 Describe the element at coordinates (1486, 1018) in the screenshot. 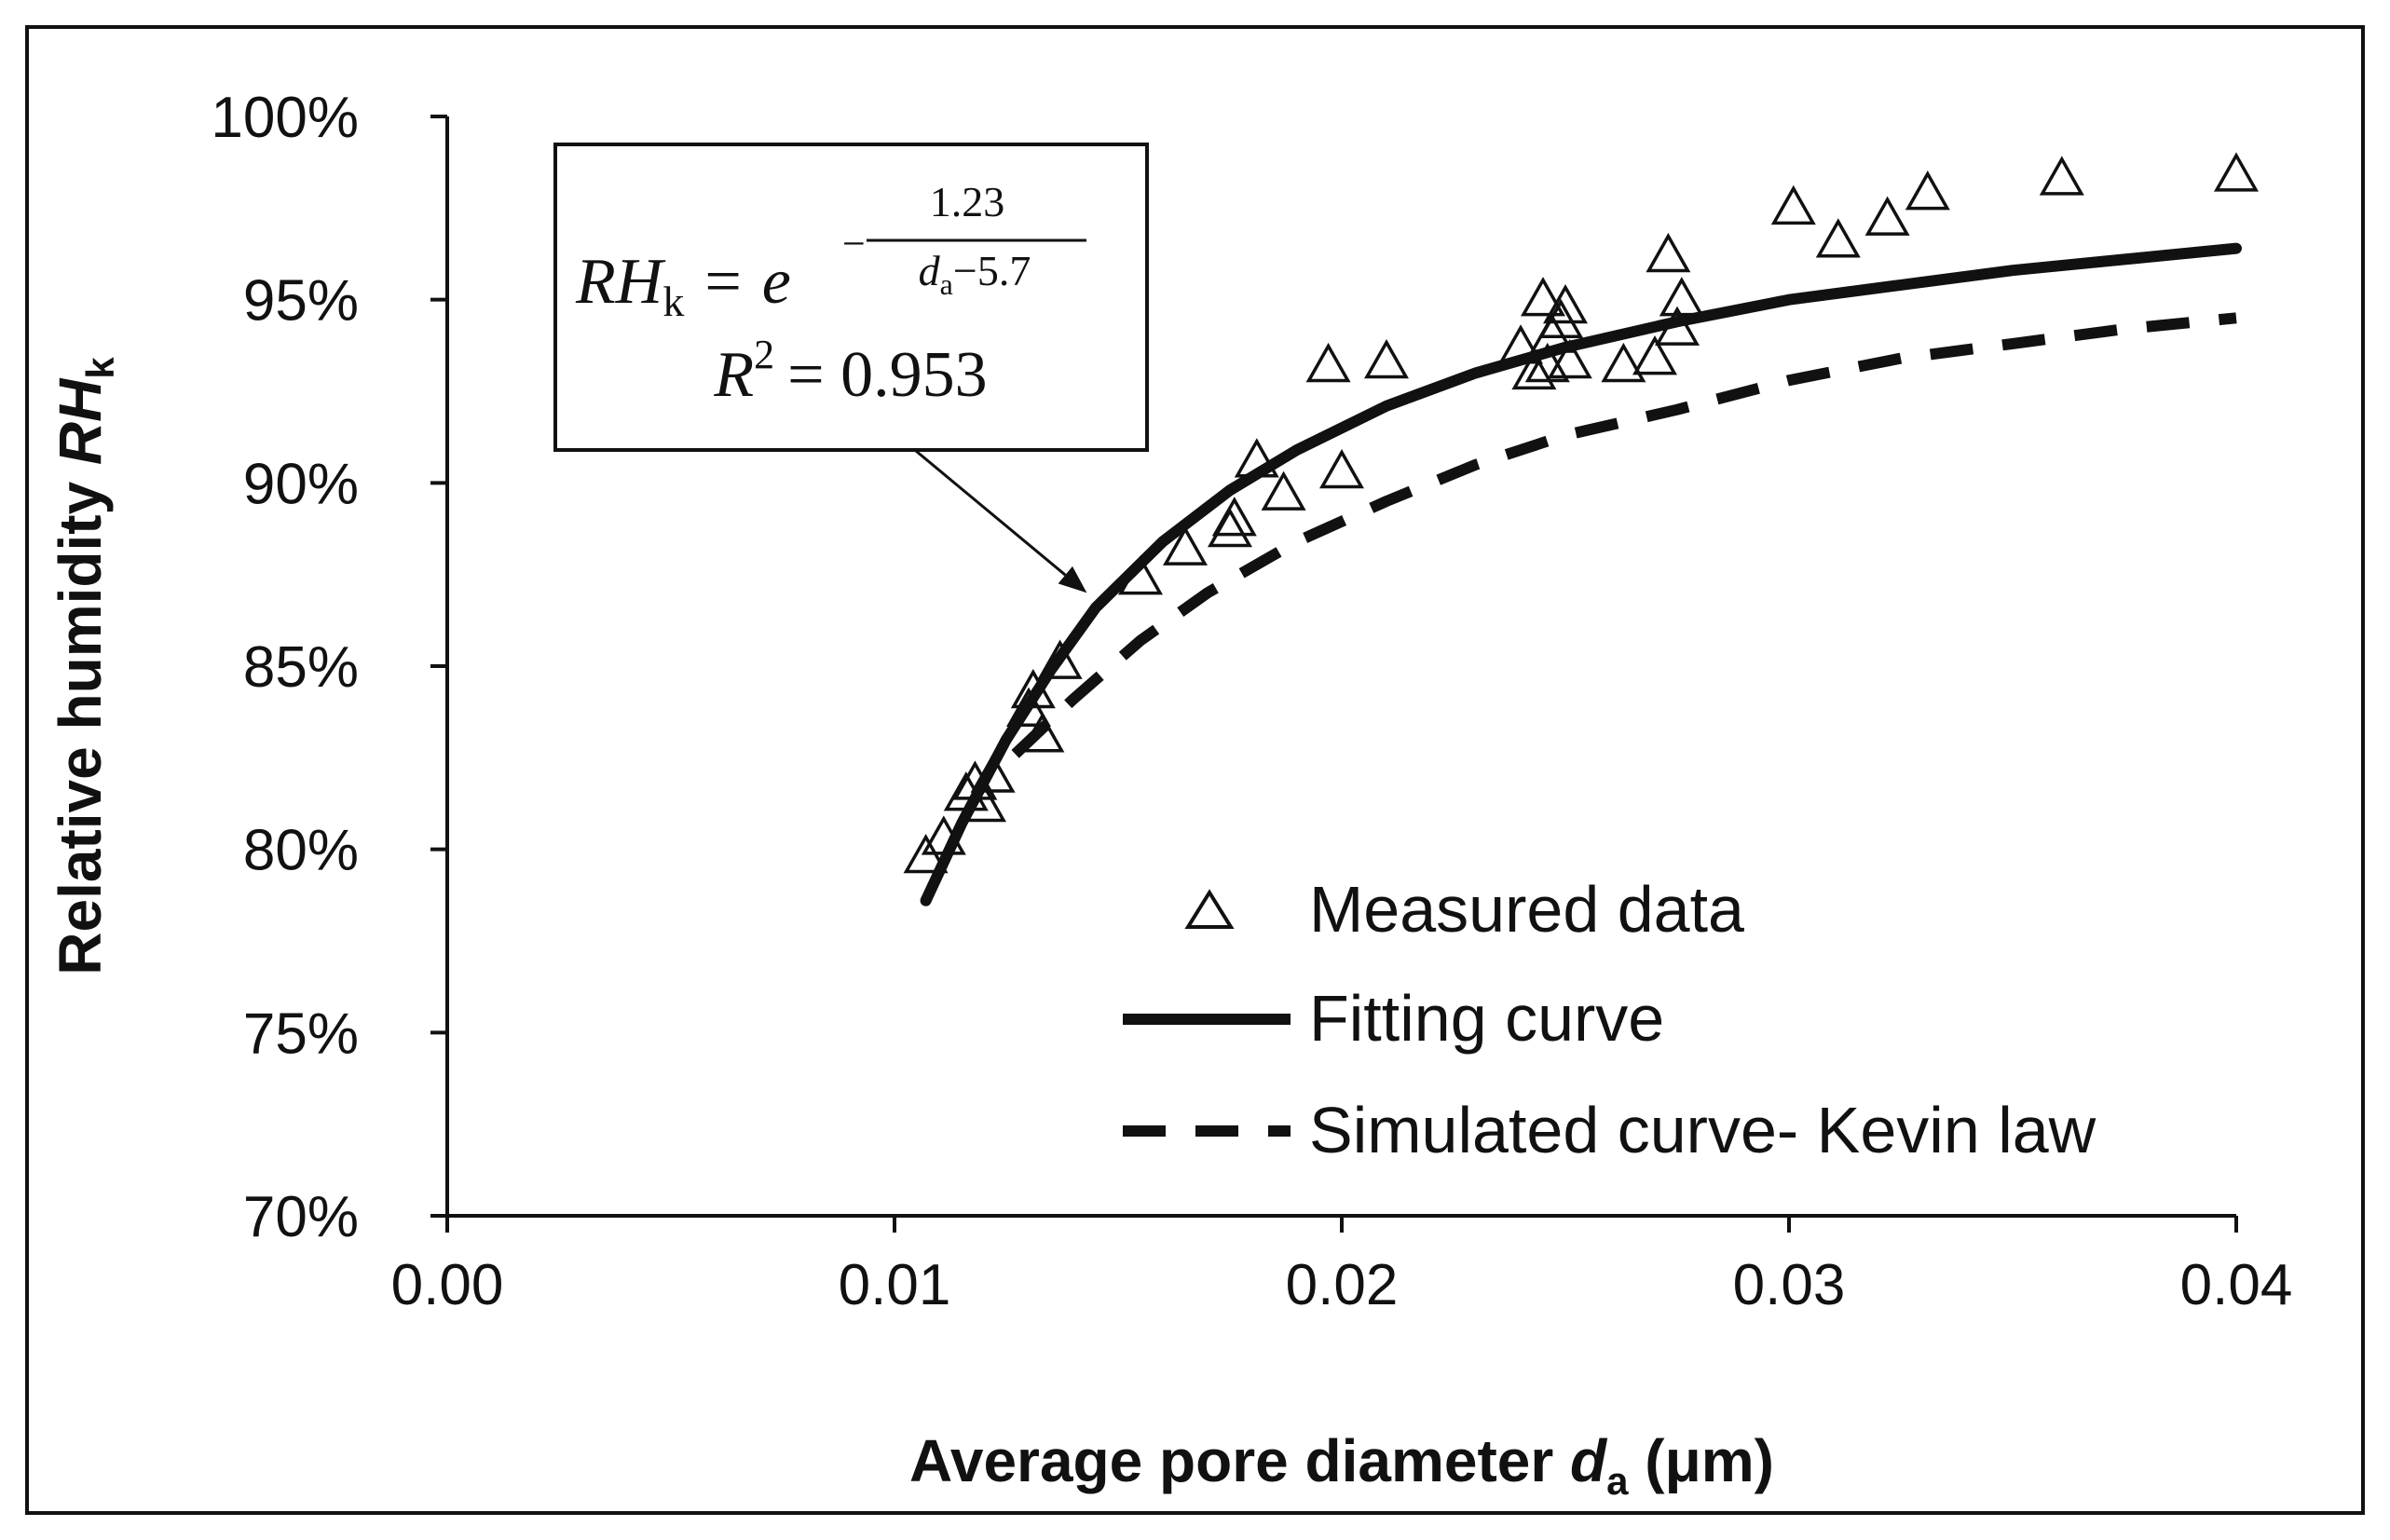

I see `legend-label-fitting: Fitting curve` at that location.